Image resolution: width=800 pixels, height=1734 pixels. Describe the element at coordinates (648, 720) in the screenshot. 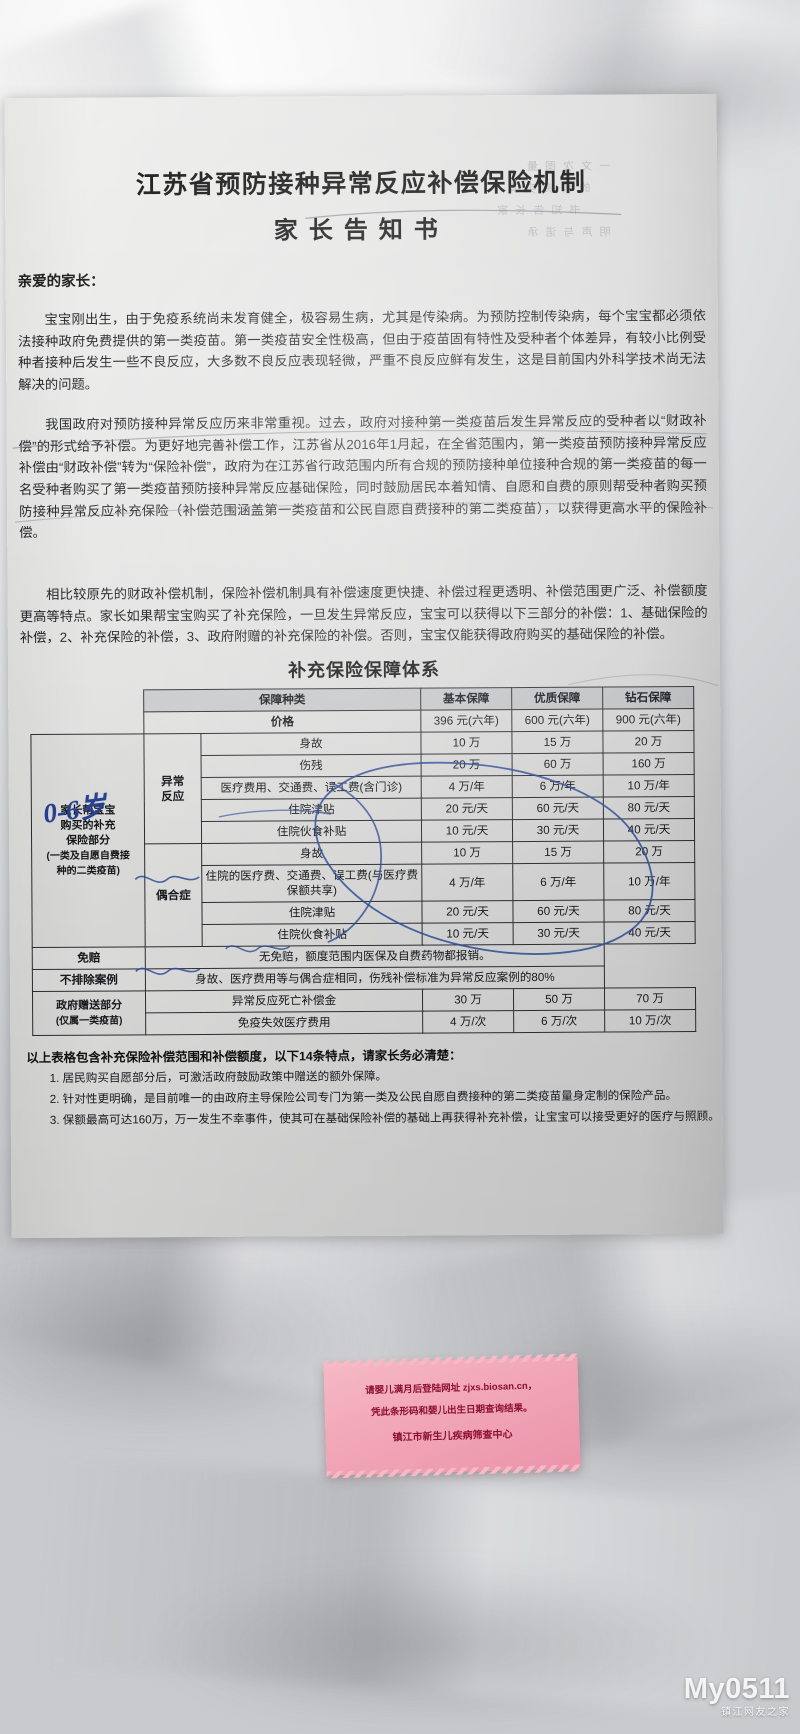

I see `price-diamond: 900 元(六年)` at that location.